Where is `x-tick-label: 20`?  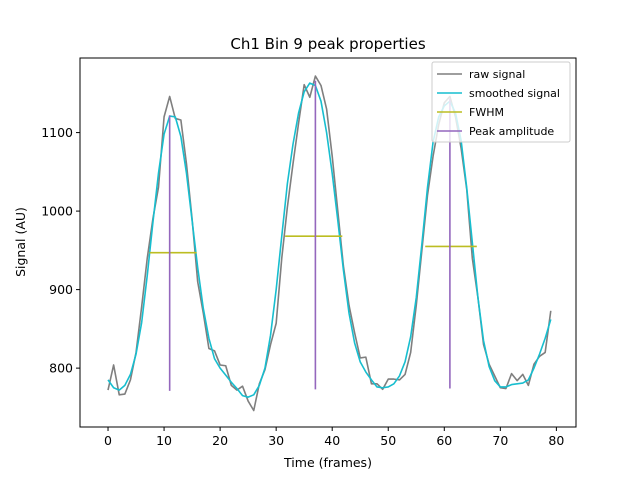
x-tick-label: 20 is located at coordinates (220, 440).